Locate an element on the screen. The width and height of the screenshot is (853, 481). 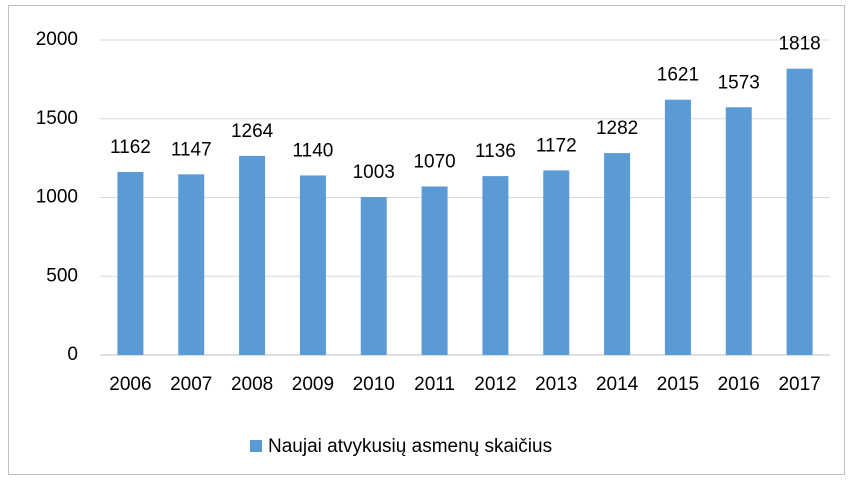
x-tick-label: 2010 is located at coordinates (374, 384).